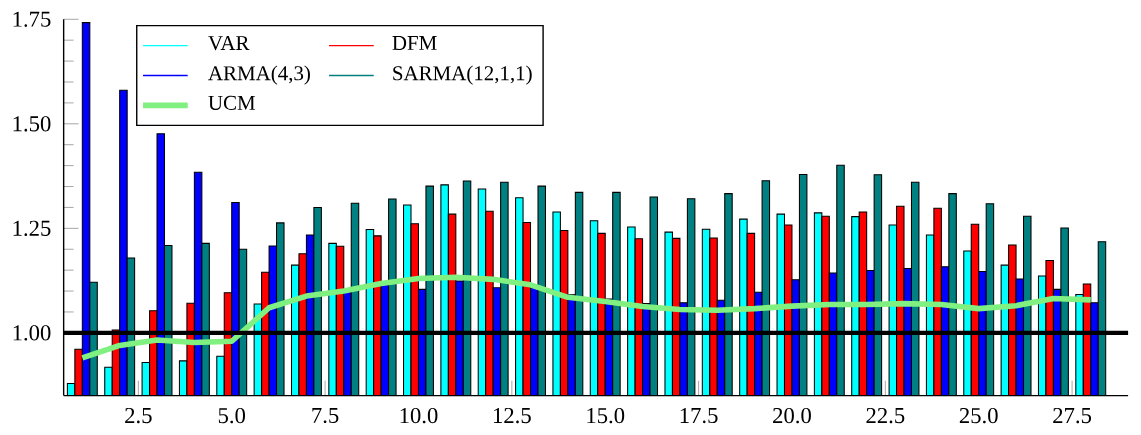 This screenshot has width=1141, height=435. I want to click on legend-label: VAR, so click(229, 43).